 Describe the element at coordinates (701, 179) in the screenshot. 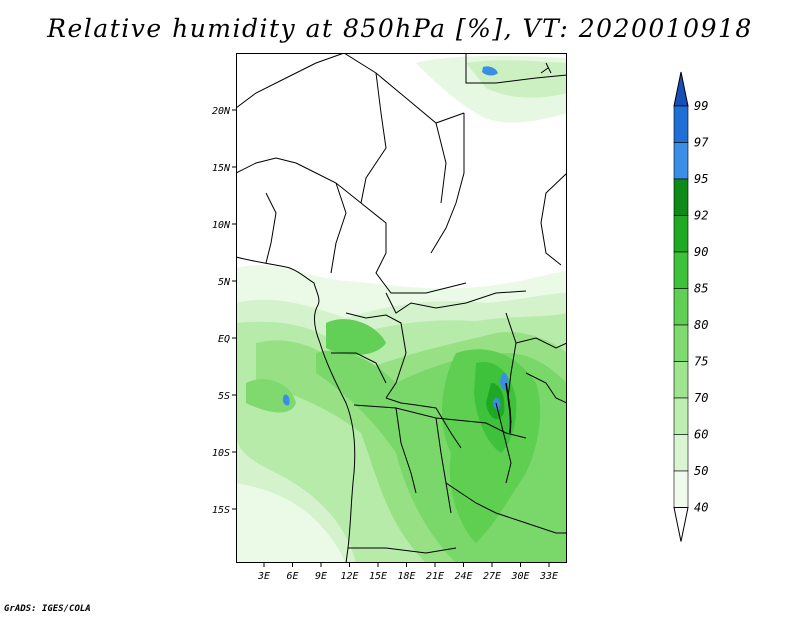

I see `colorbar-label: 95` at that location.